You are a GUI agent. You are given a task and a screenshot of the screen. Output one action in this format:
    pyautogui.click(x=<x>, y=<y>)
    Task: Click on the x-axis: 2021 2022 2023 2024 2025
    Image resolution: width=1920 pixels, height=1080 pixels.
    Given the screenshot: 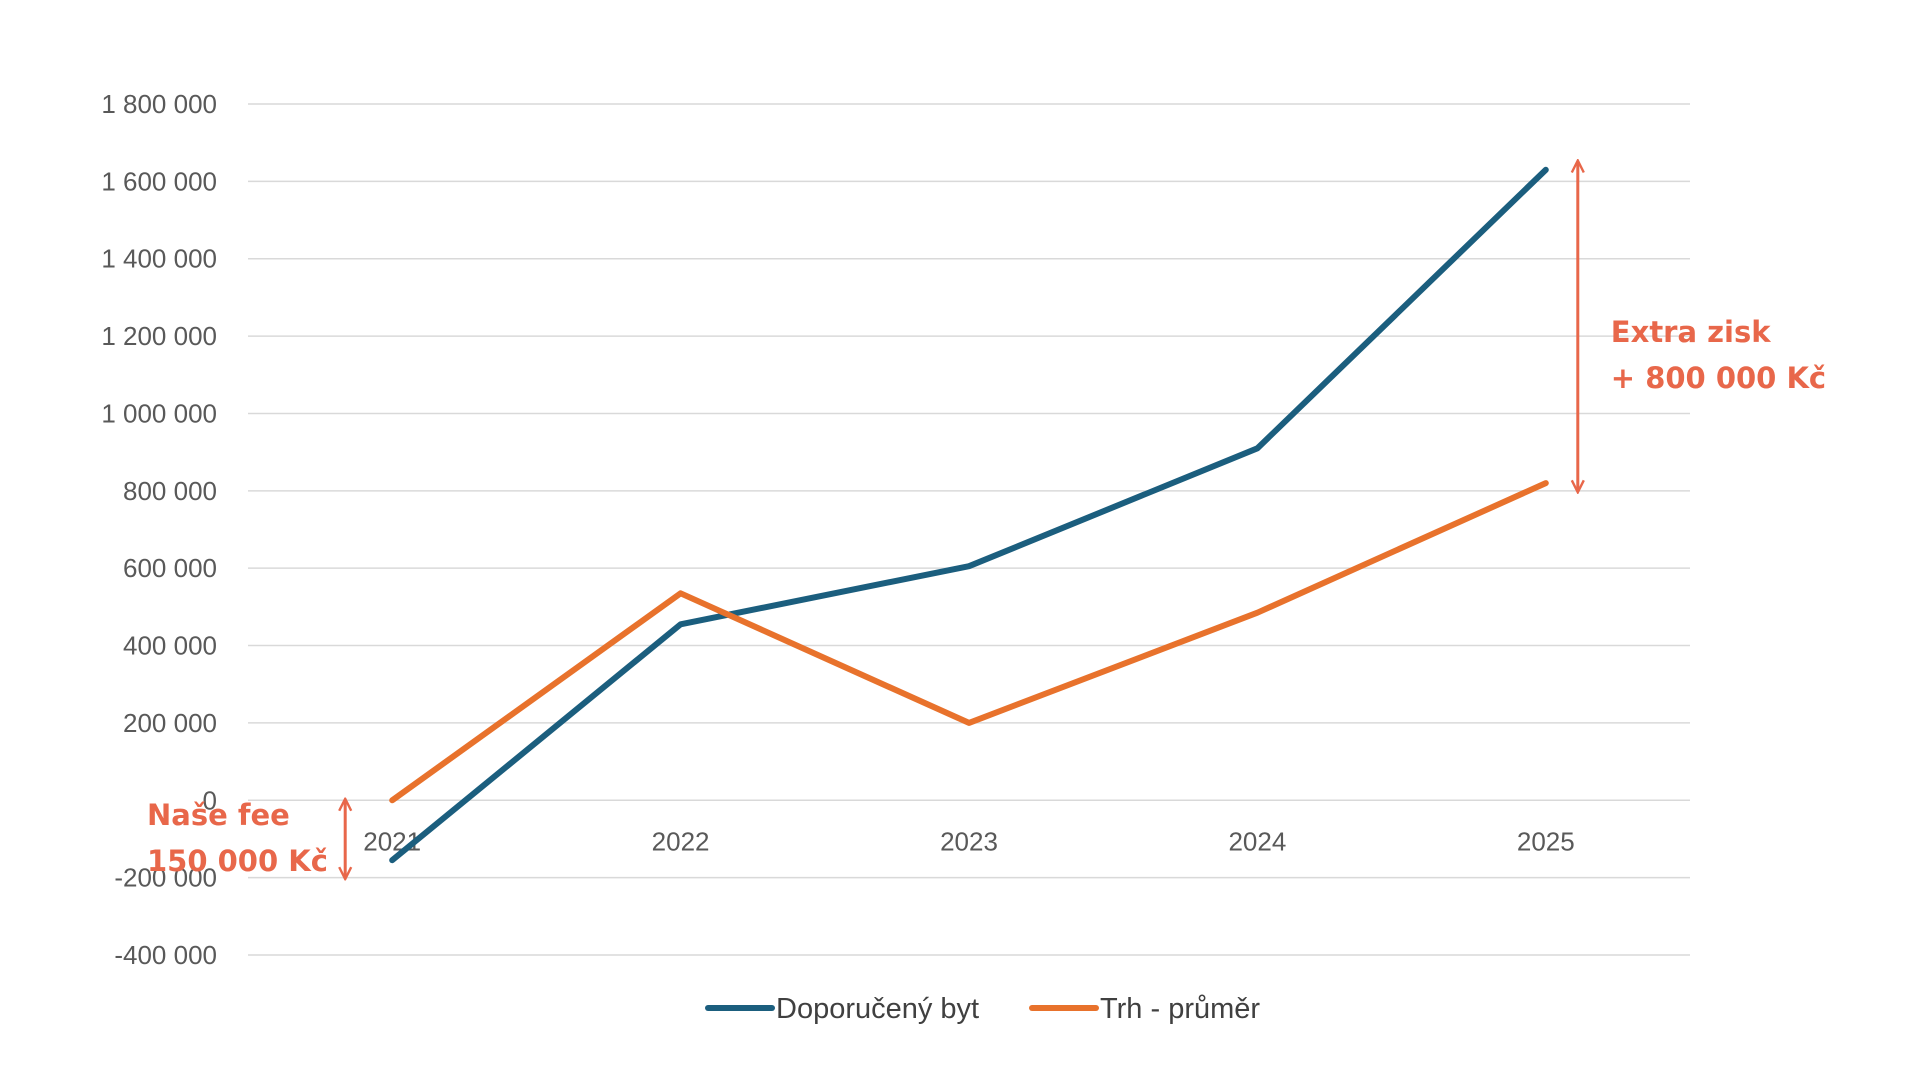 What is the action you would take?
    pyautogui.click(x=968, y=841)
    